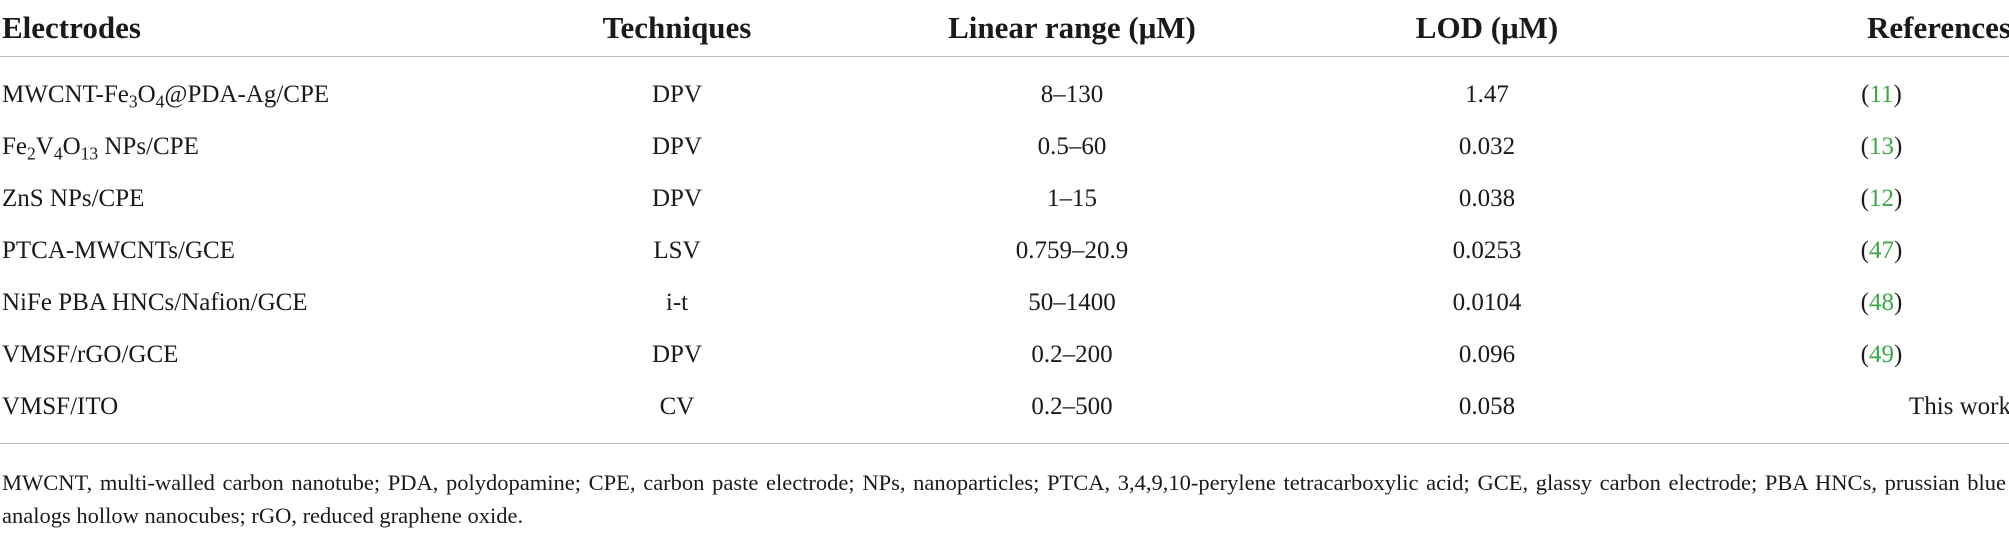 The image size is (2009, 540). Describe the element at coordinates (1850, 199) in the screenshot. I see `reference-cell: (12)` at that location.